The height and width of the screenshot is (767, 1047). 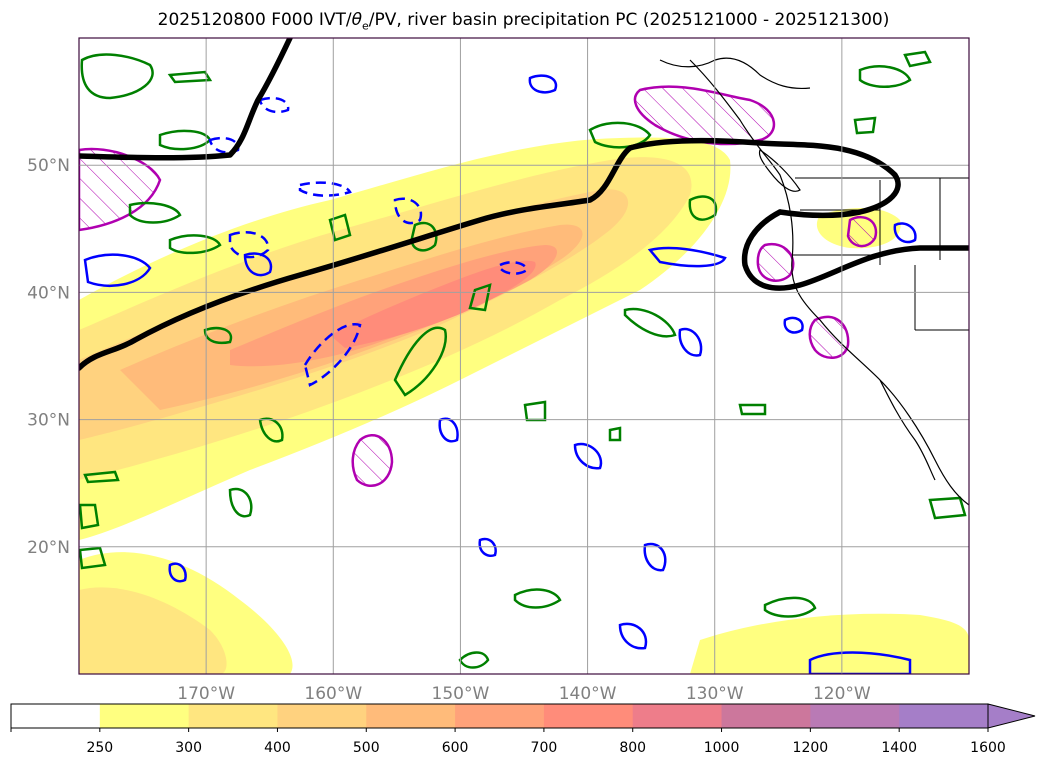 I want to click on longitude-labels: 170°W 160°W 150°W 140°W 130°W 120°W, so click(x=524, y=694).